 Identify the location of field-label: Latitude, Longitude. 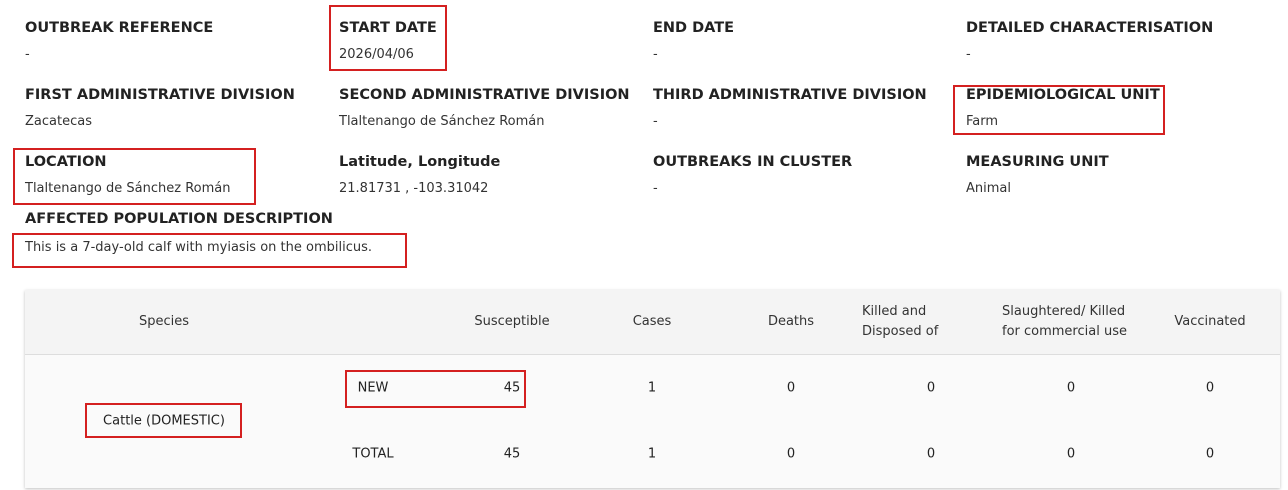
(420, 162).